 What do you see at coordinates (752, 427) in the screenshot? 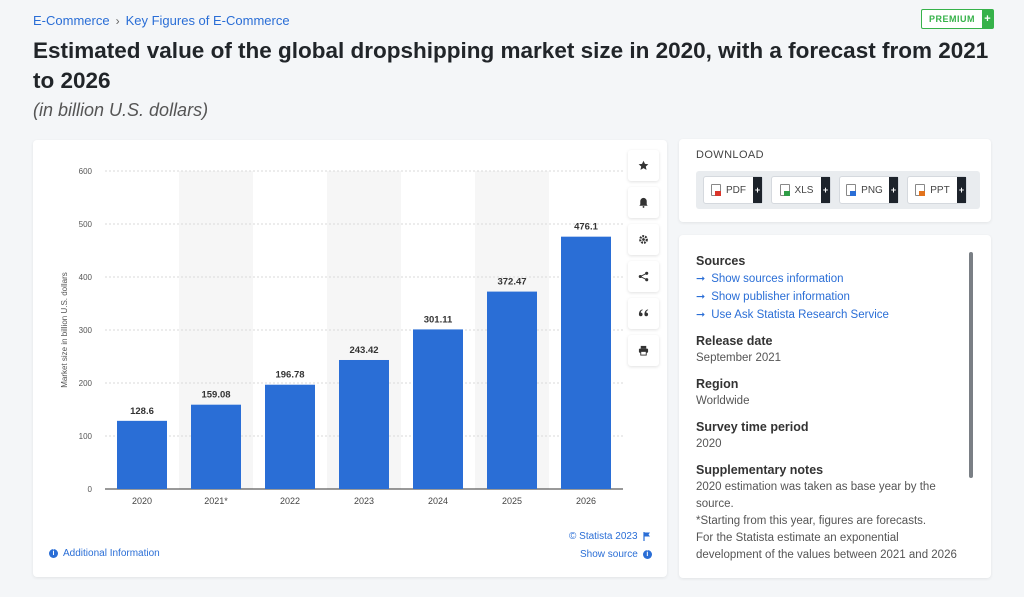
I see `survey-period-heading: Survey time period` at bounding box center [752, 427].